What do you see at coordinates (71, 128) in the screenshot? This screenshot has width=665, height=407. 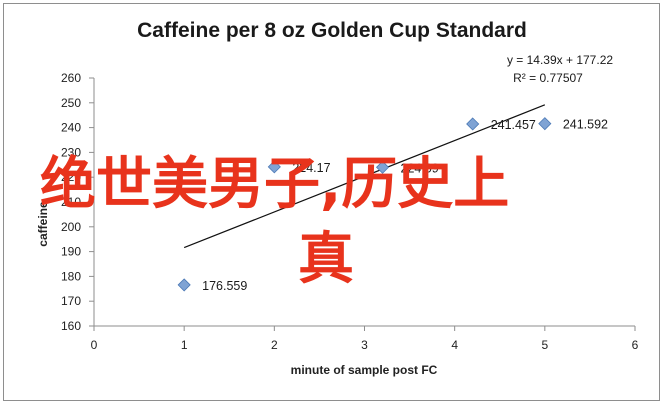 I see `y-tick-label: 240` at bounding box center [71, 128].